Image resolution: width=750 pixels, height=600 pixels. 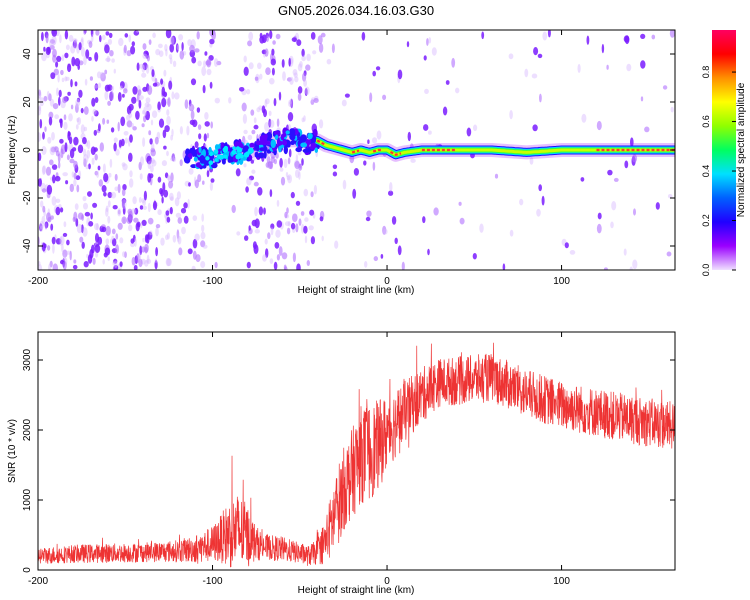 What do you see at coordinates (718, 171) in the screenshot?
I see `colorbar-ticks: 0.0 0.2 0.4 0.6 0.8` at bounding box center [718, 171].